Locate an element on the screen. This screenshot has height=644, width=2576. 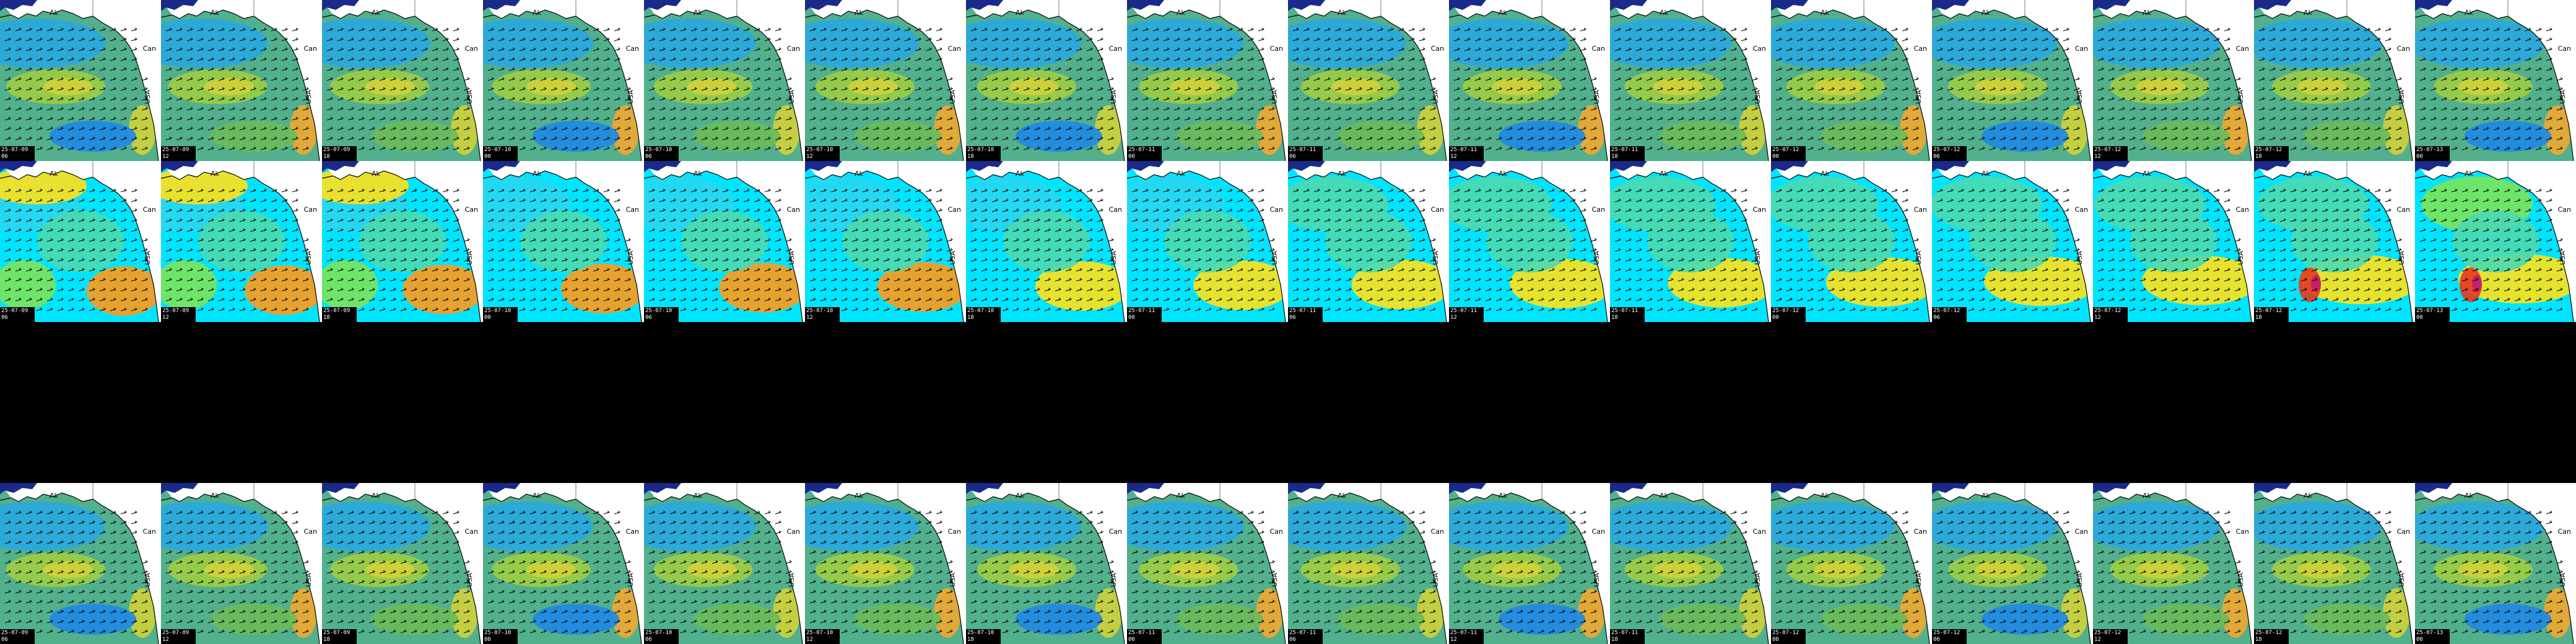
timestamp-label: 25-07-13 00 is located at coordinates (2432, 636).